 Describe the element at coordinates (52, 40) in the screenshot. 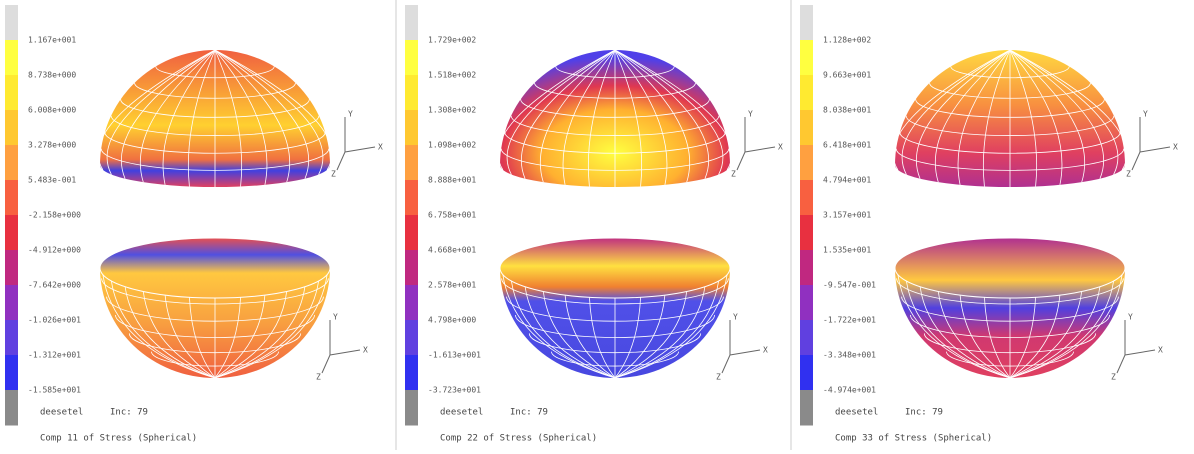

I see `scale-label: 1.167e+001` at that location.